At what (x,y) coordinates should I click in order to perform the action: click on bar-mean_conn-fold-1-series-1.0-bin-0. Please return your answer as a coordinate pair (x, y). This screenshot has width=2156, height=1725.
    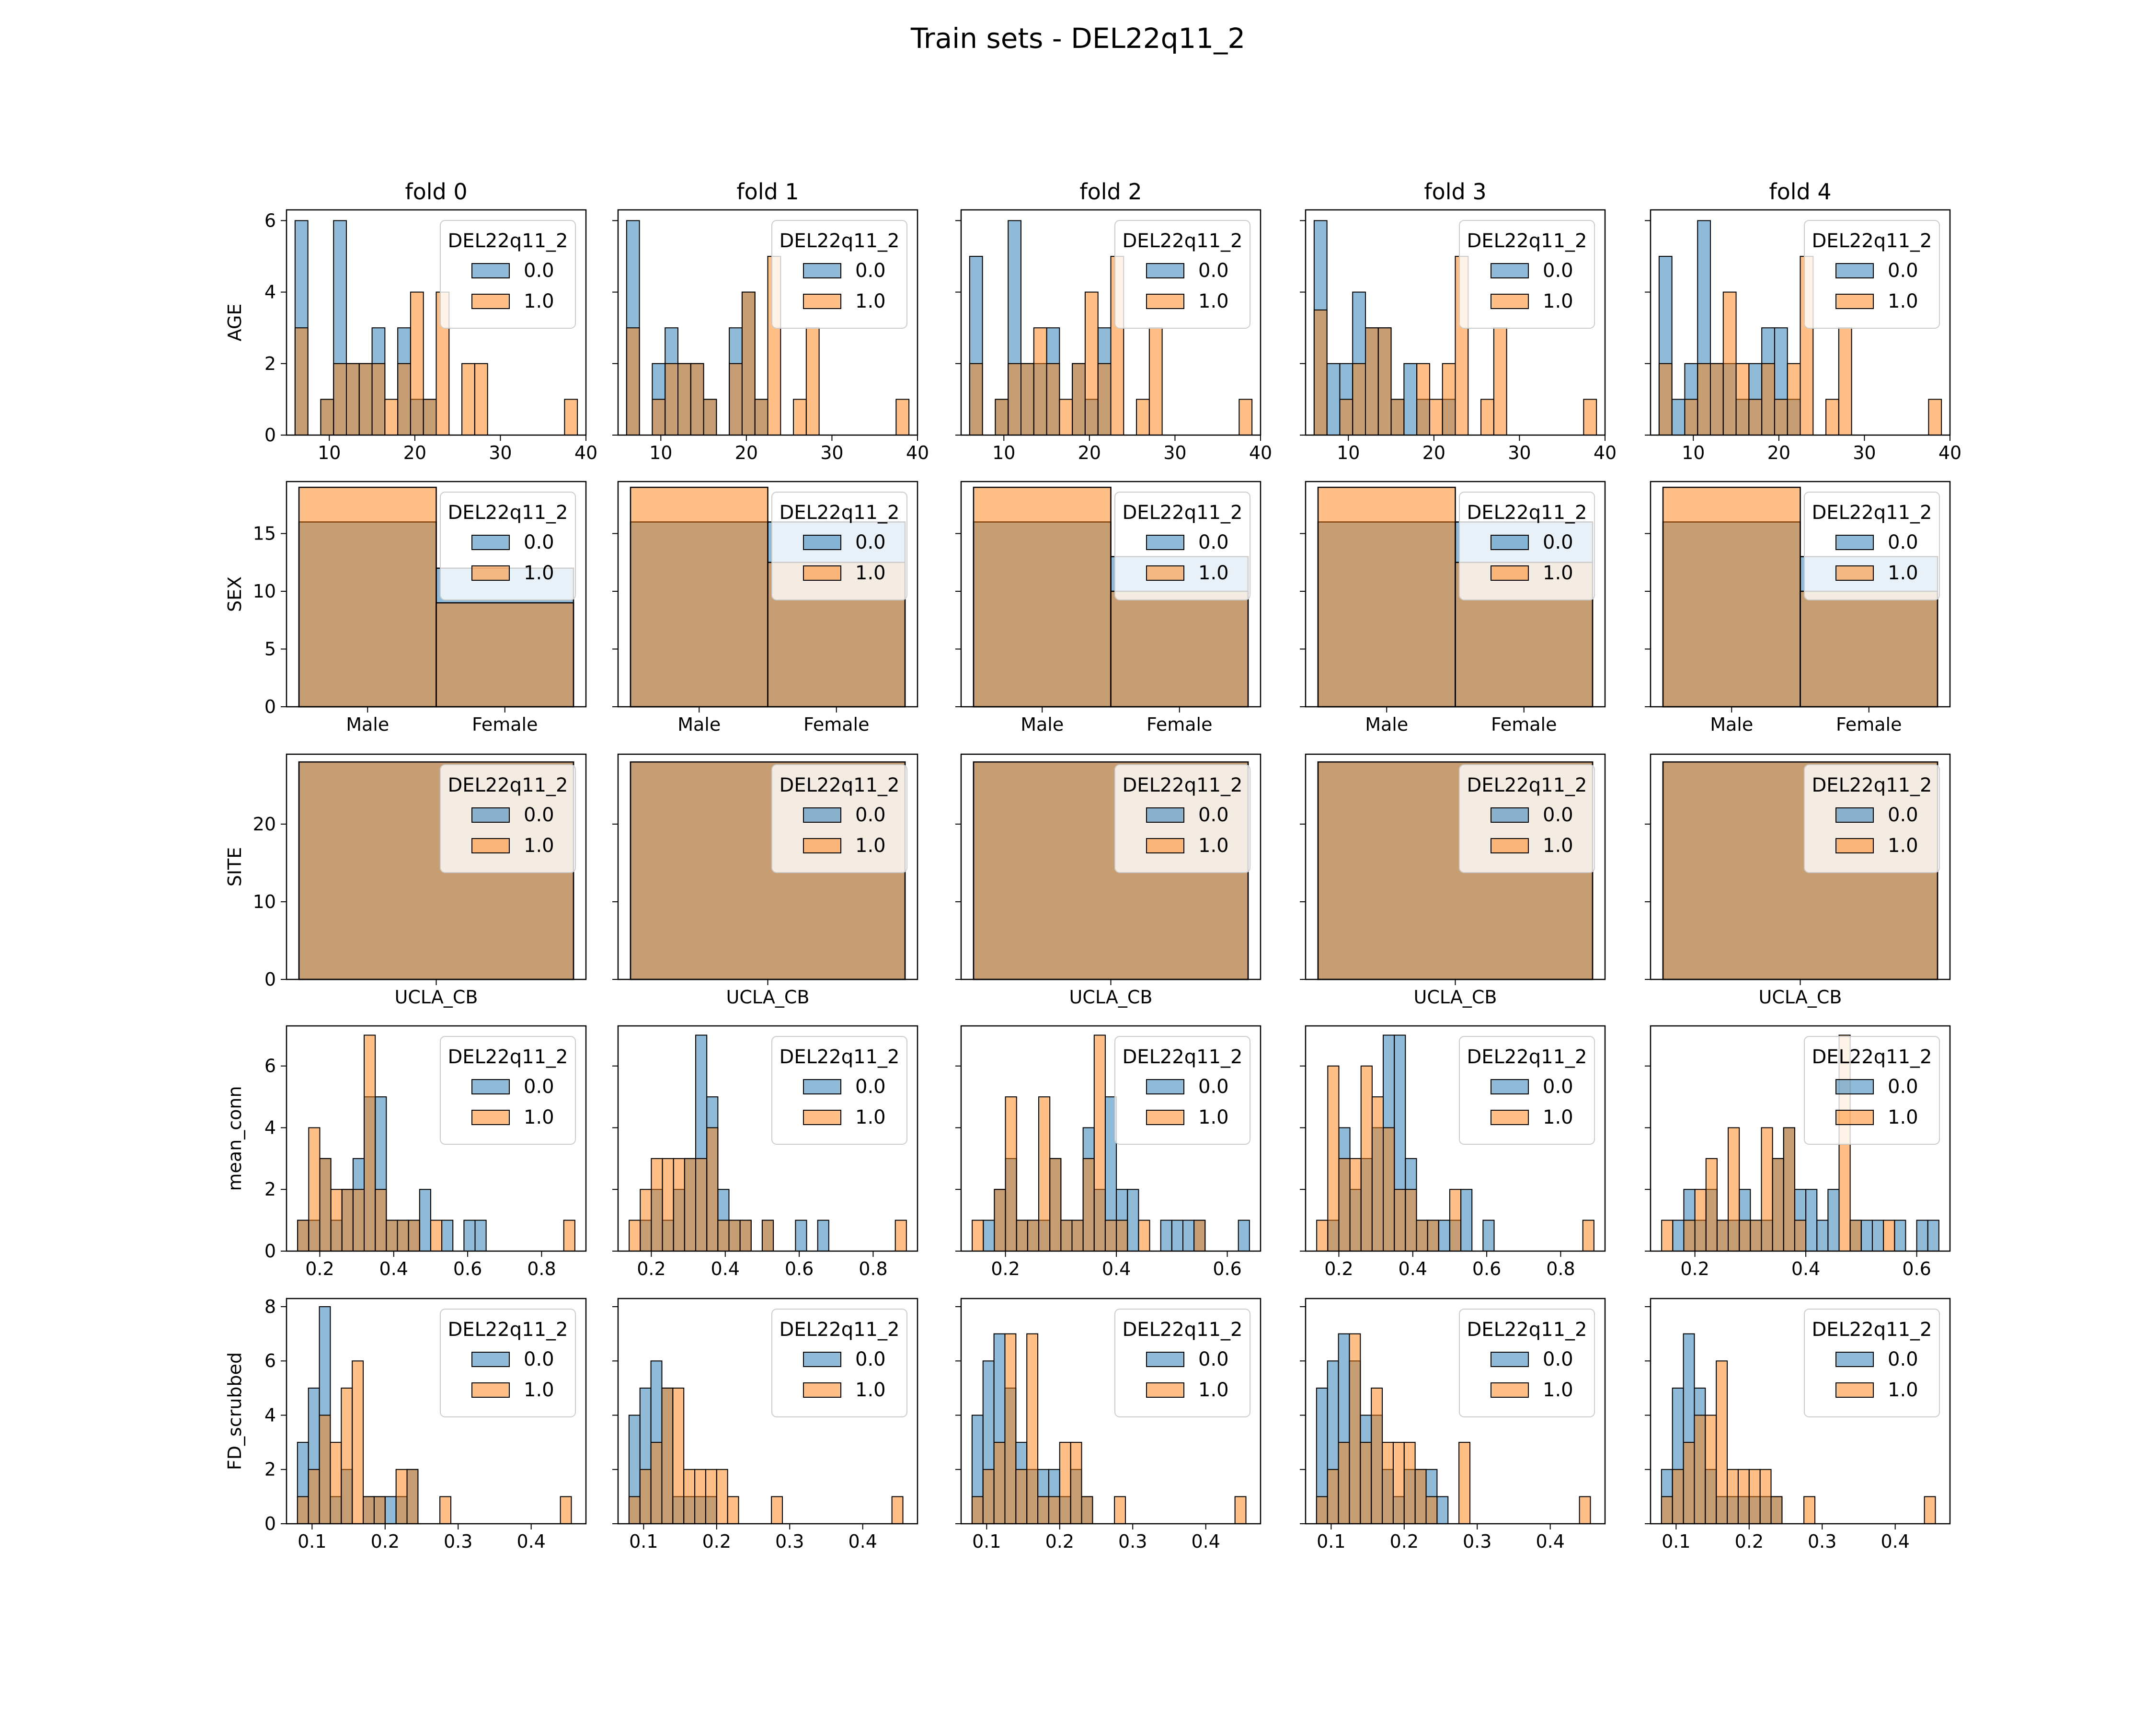
    Looking at the image, I should click on (635, 1235).